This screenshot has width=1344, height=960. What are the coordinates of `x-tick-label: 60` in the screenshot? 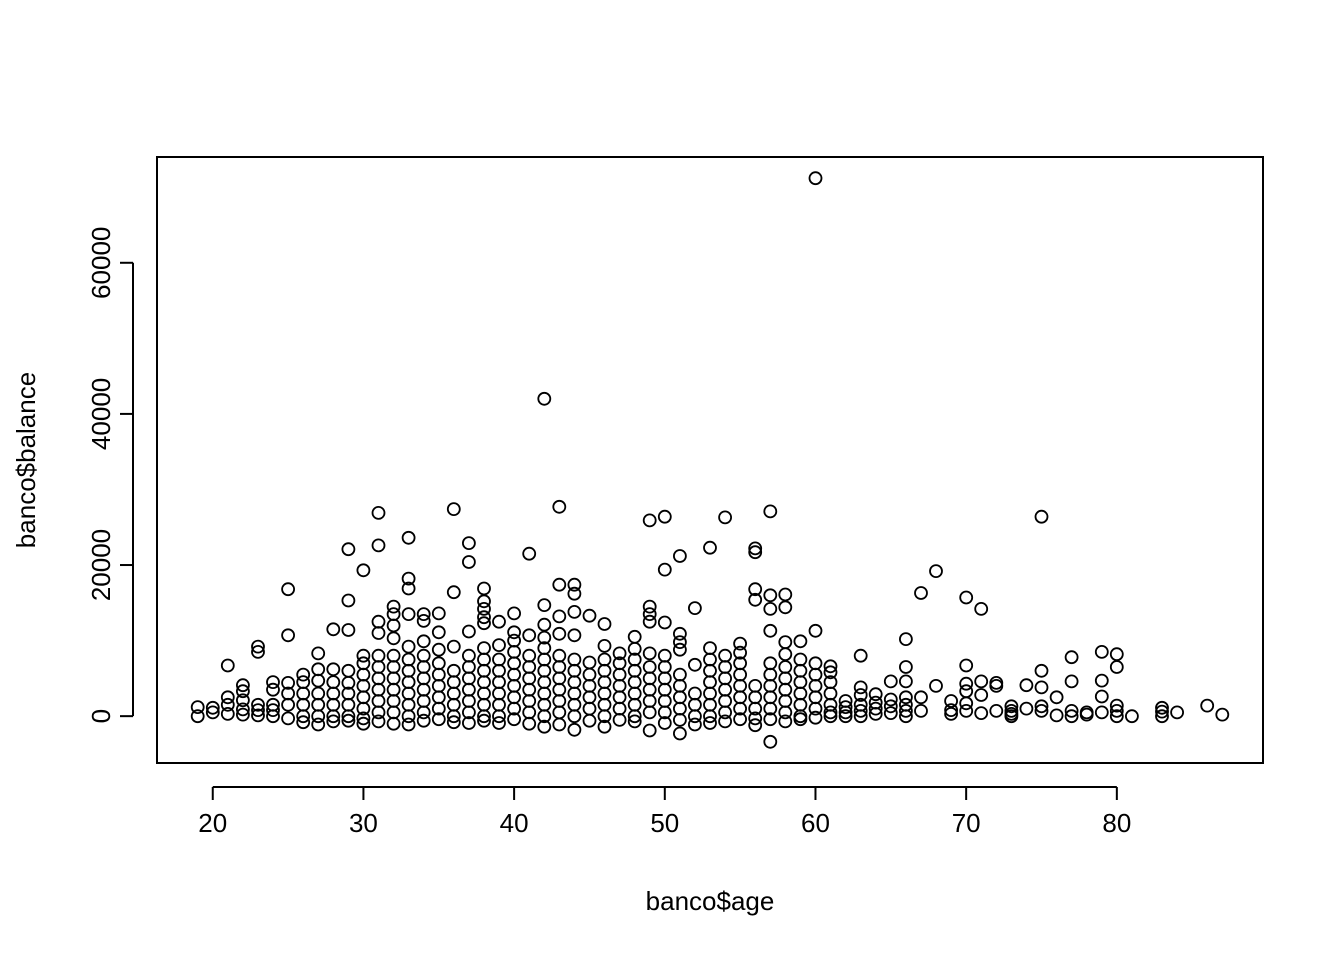 It's located at (815, 823).